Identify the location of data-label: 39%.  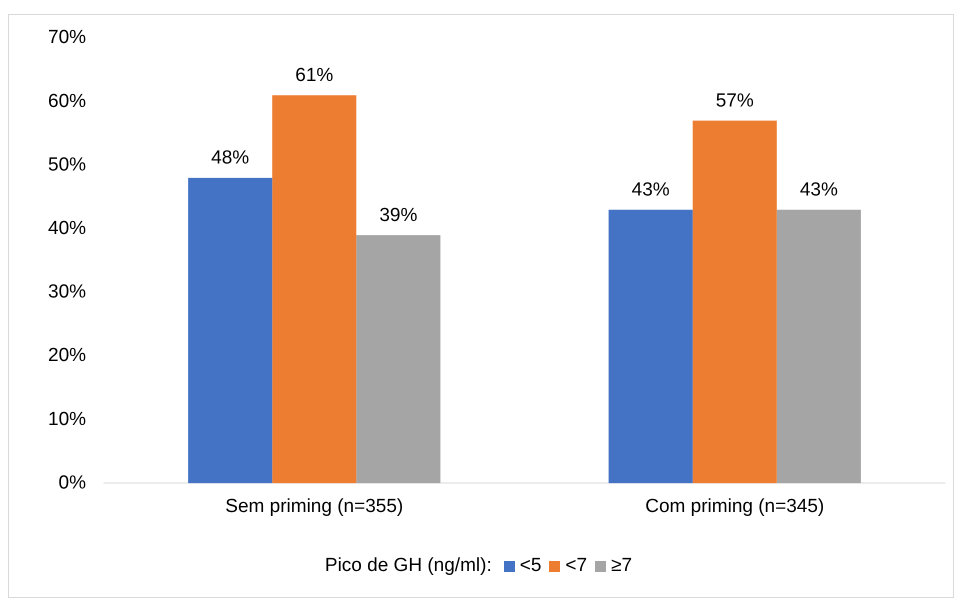
(398, 215).